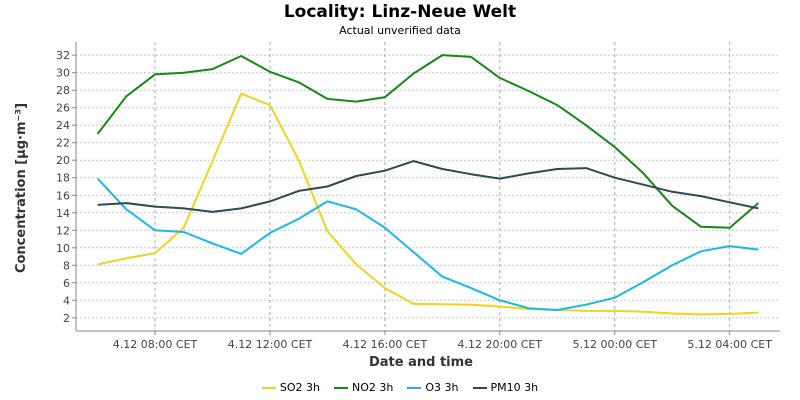  What do you see at coordinates (400, 30) in the screenshot?
I see `chart-subtitle: Actual unverified data` at bounding box center [400, 30].